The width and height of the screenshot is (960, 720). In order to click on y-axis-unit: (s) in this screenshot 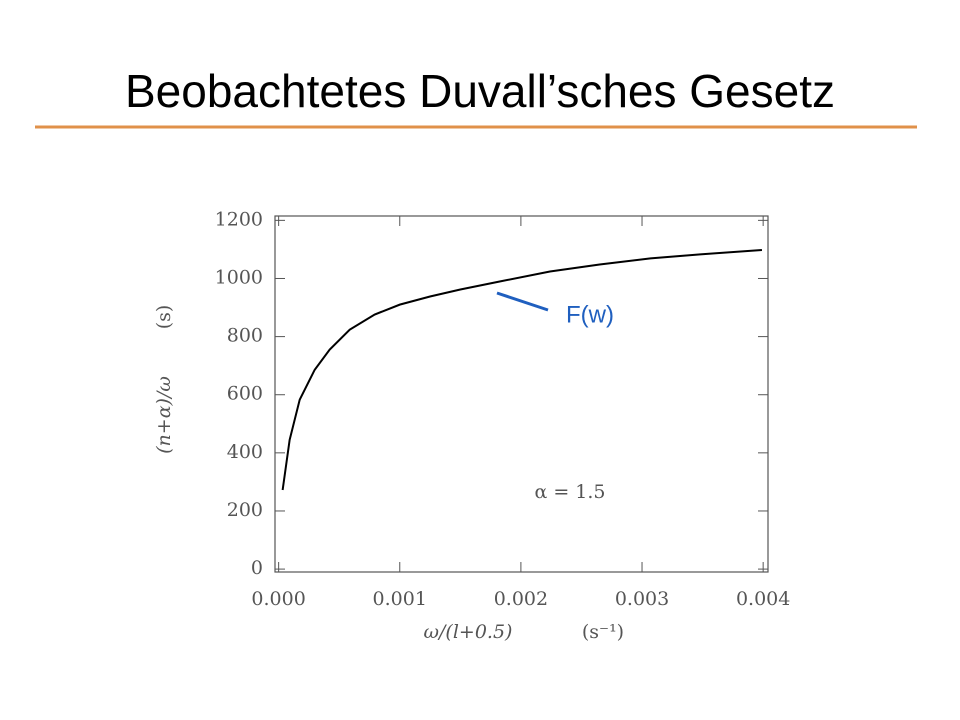, I will do `click(164, 317)`.